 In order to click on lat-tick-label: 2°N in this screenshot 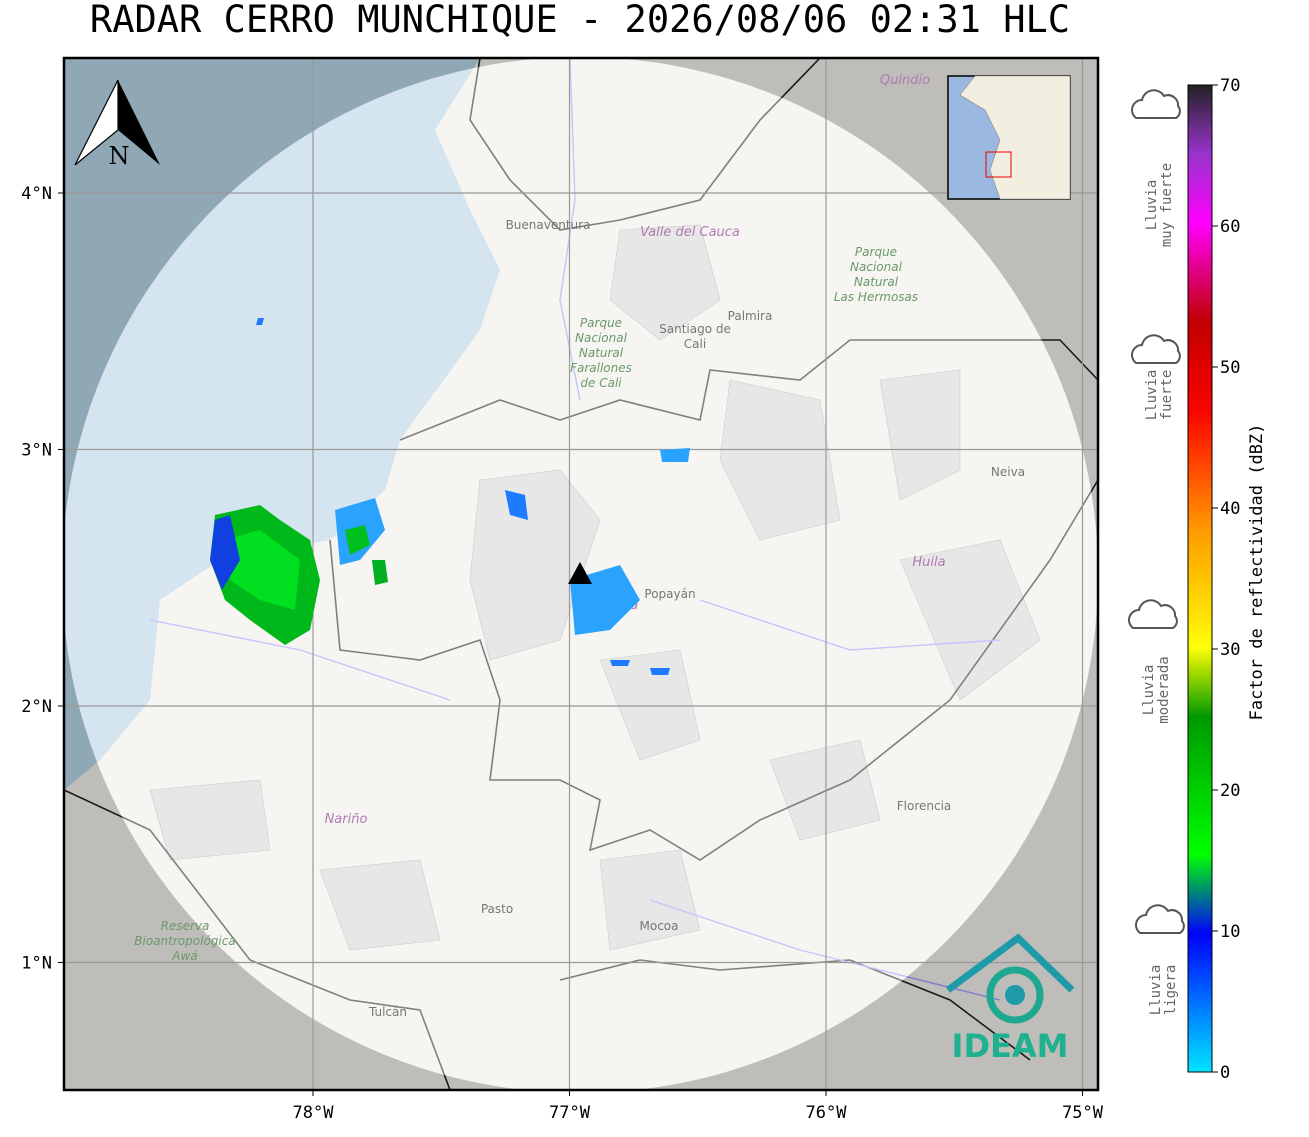, I will do `click(36, 707)`.